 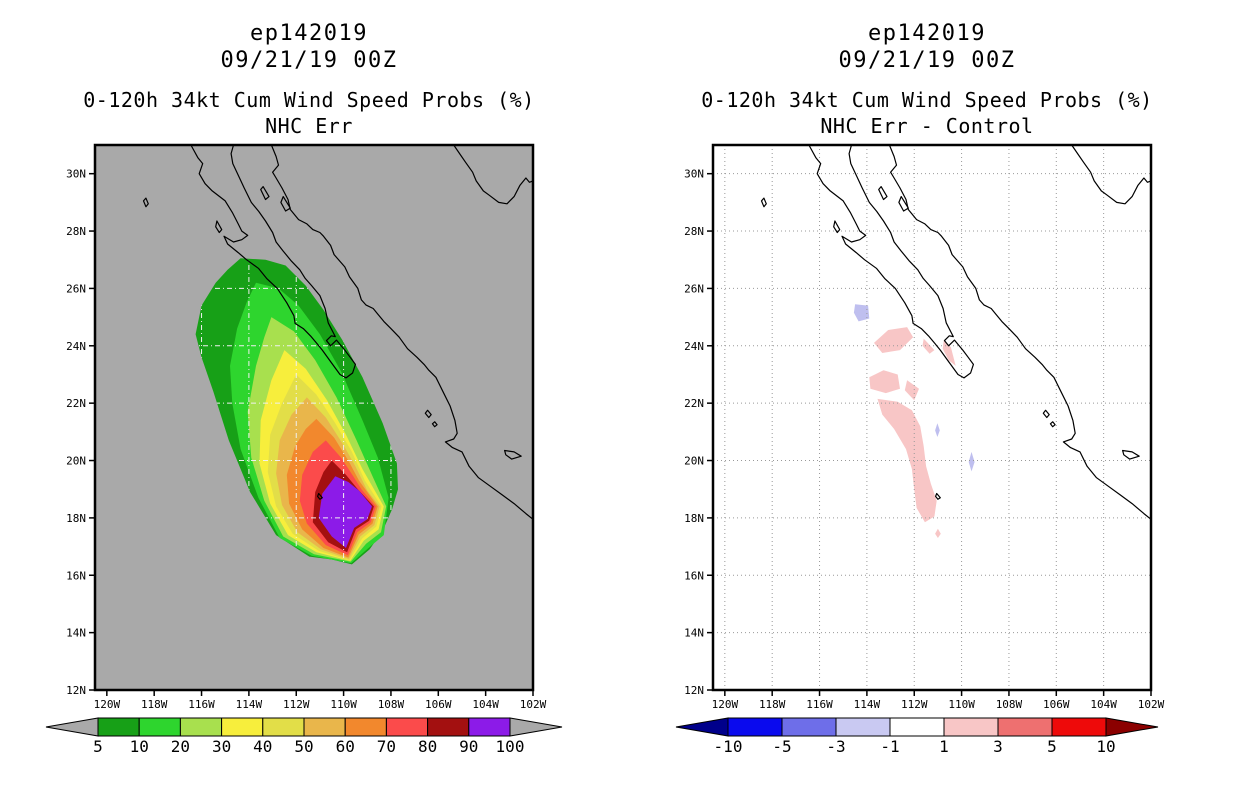 I want to click on lat-tick-label: 14N, so click(x=76, y=633).